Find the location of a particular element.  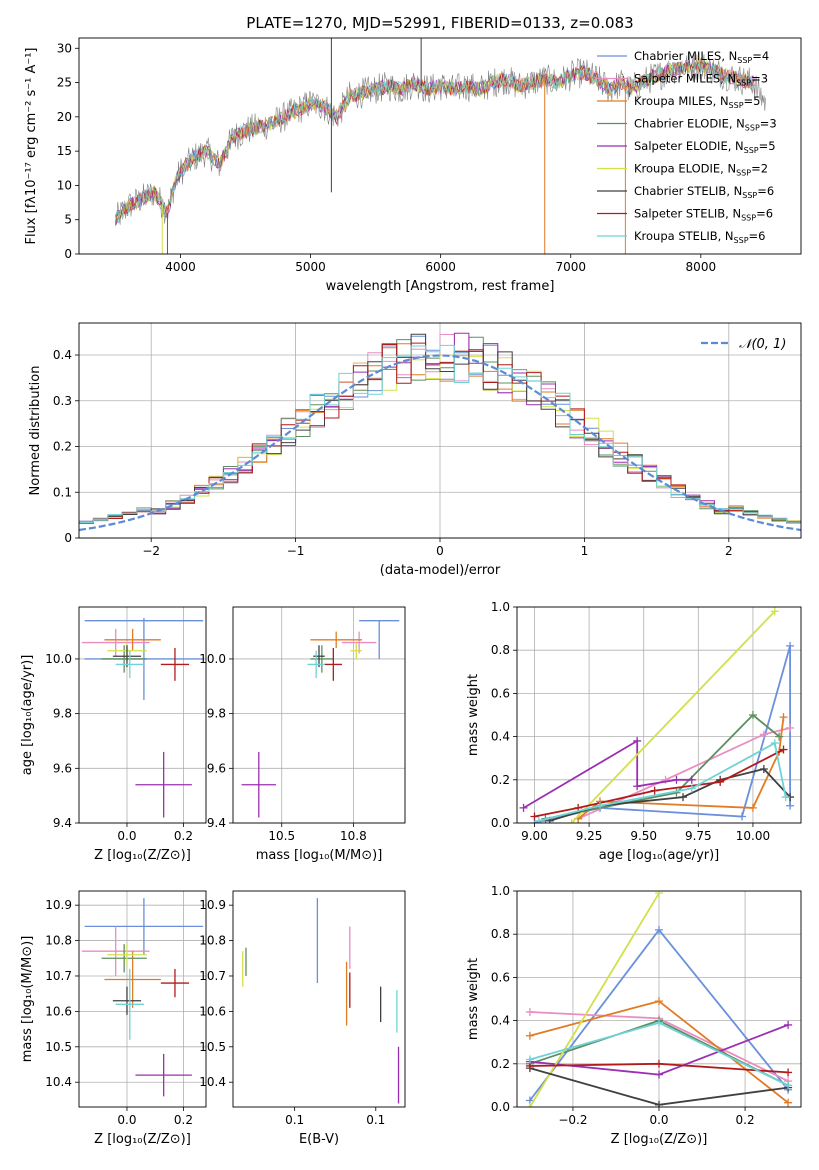

x-tick-label: 8000 is located at coordinates (701, 267).